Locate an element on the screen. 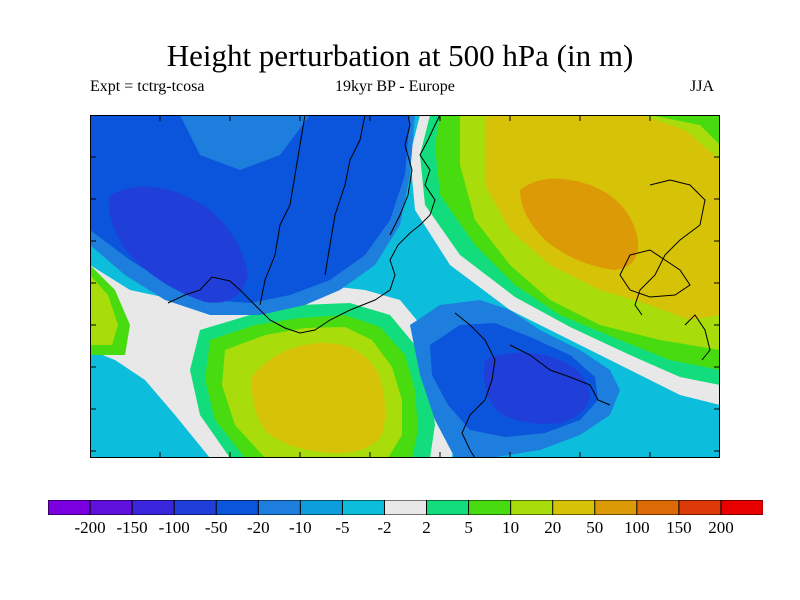  colorbar-tick-label: 150 is located at coordinates (679, 527).